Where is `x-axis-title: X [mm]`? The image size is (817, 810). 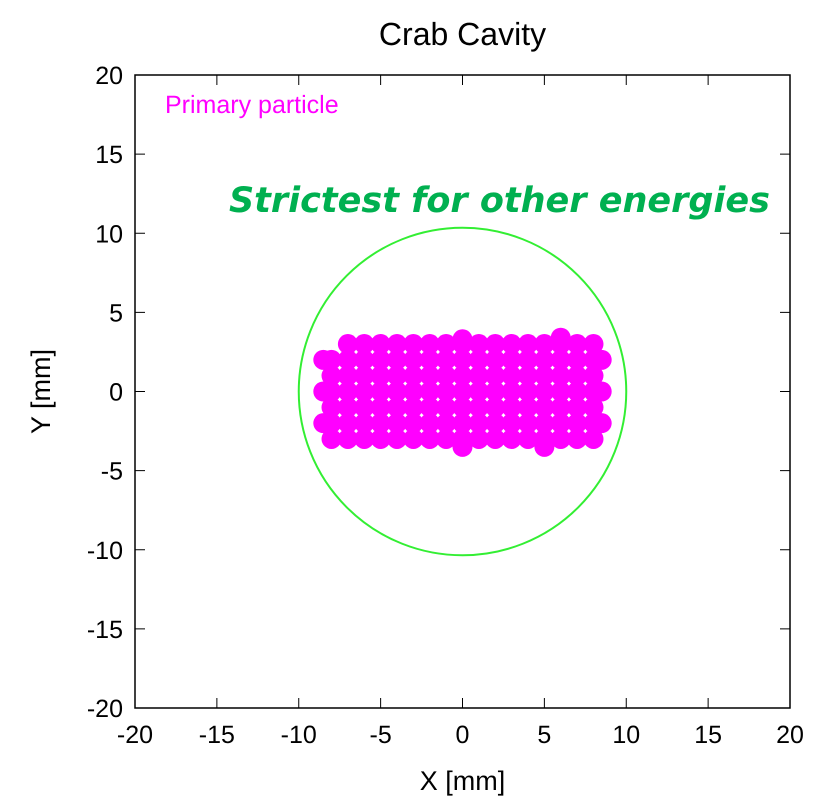 x-axis-title: X [mm] is located at coordinates (463, 781).